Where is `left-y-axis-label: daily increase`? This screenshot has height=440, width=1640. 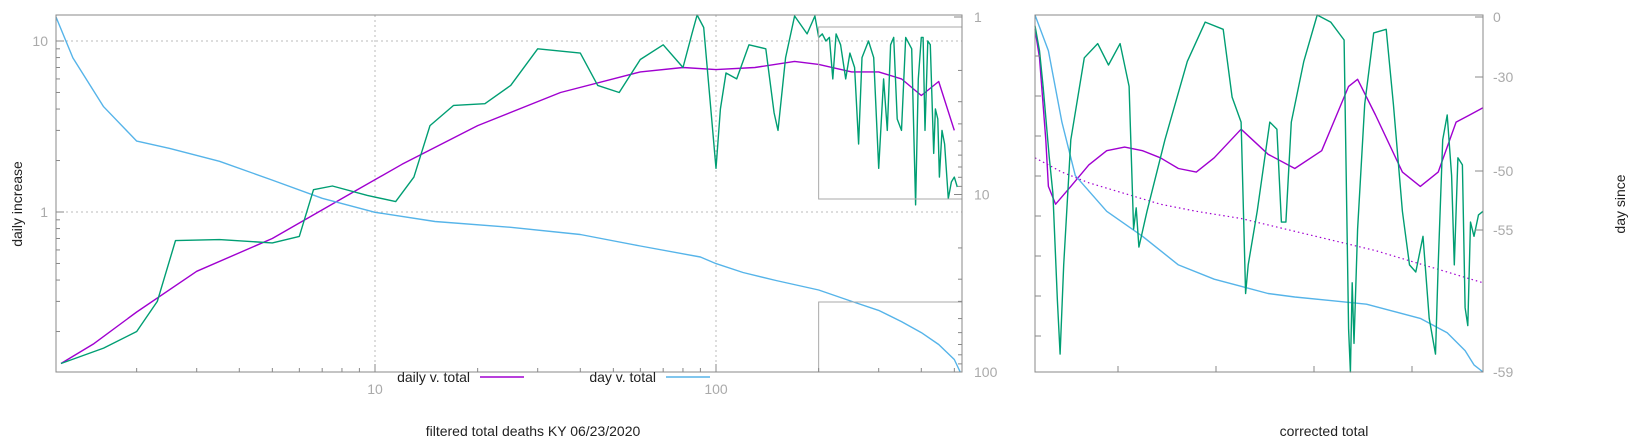
left-y-axis-label: daily increase is located at coordinates (17, 204).